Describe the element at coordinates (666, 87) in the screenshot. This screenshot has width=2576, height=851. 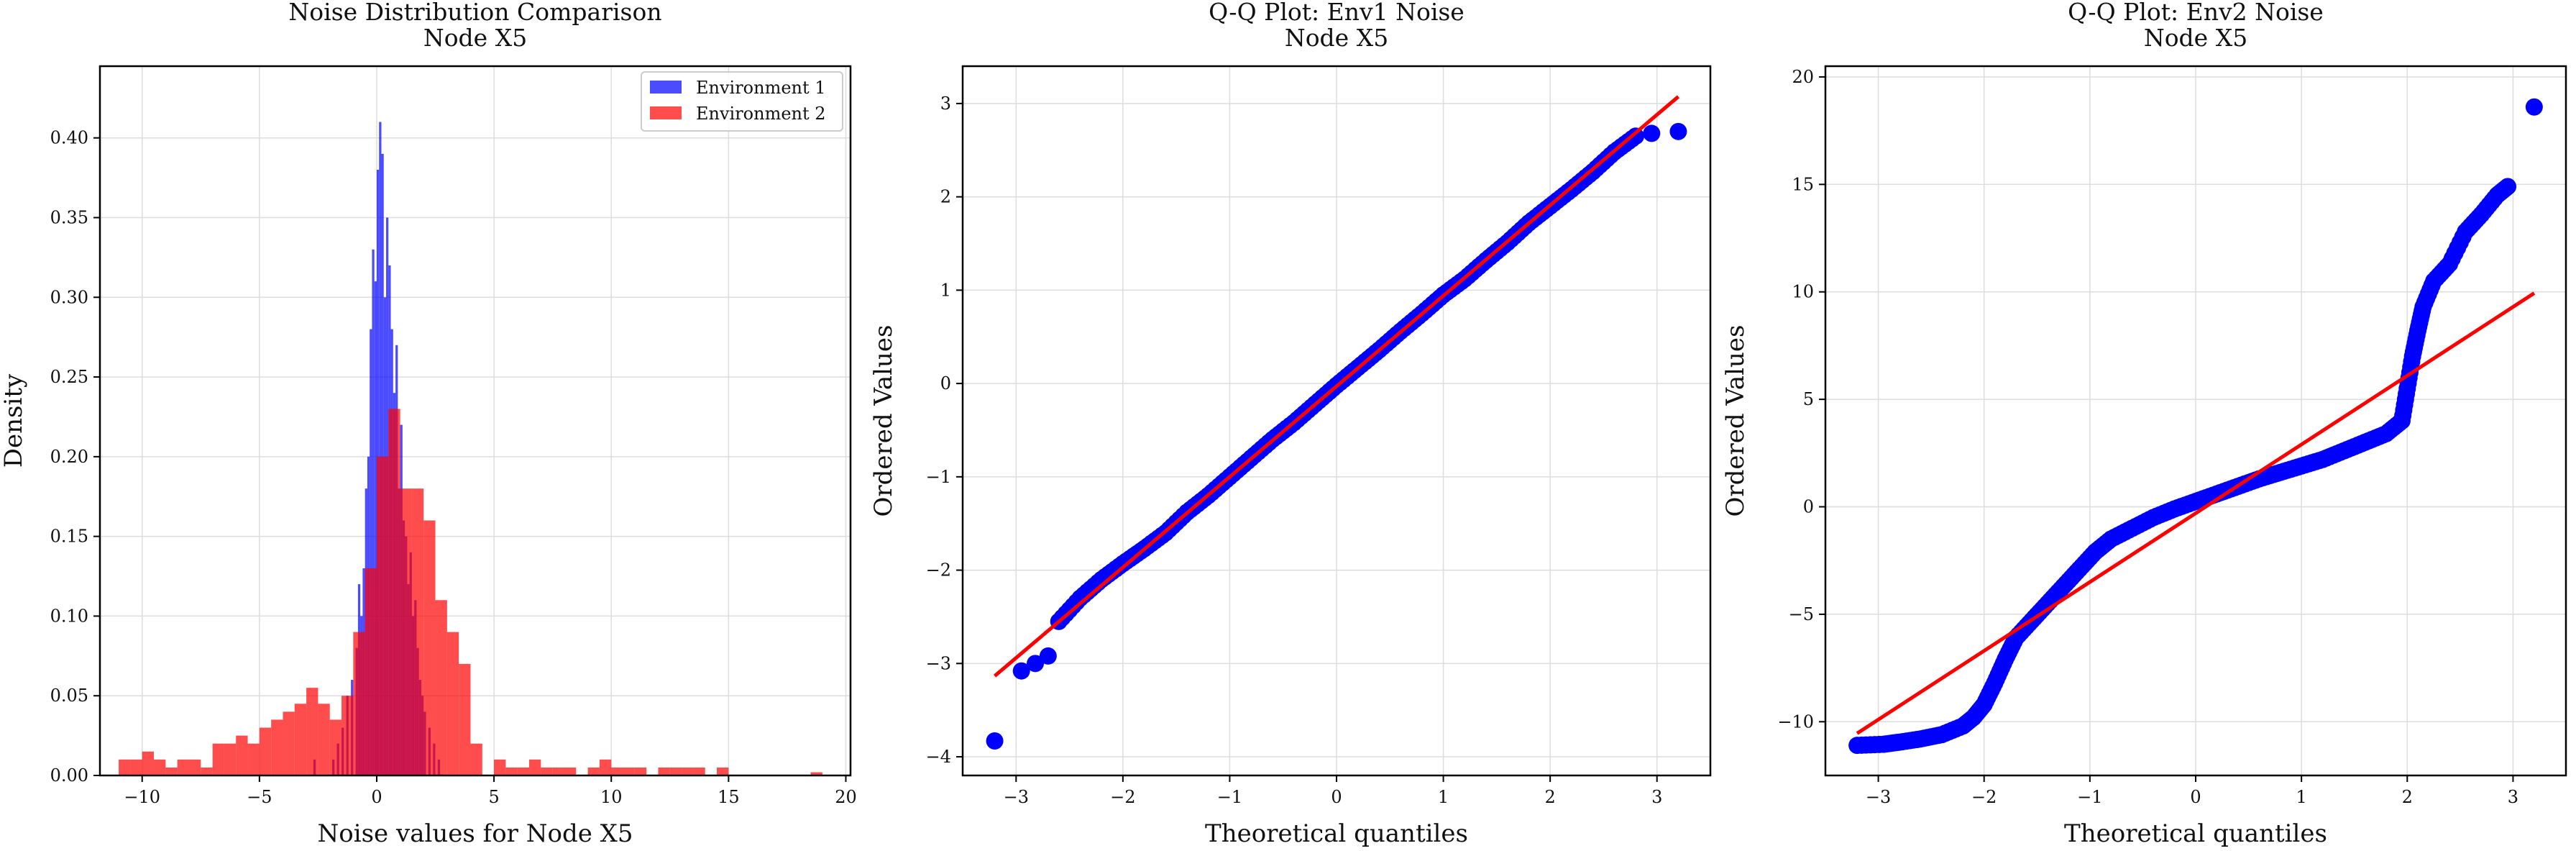
I see `legend-swatch-env1` at that location.